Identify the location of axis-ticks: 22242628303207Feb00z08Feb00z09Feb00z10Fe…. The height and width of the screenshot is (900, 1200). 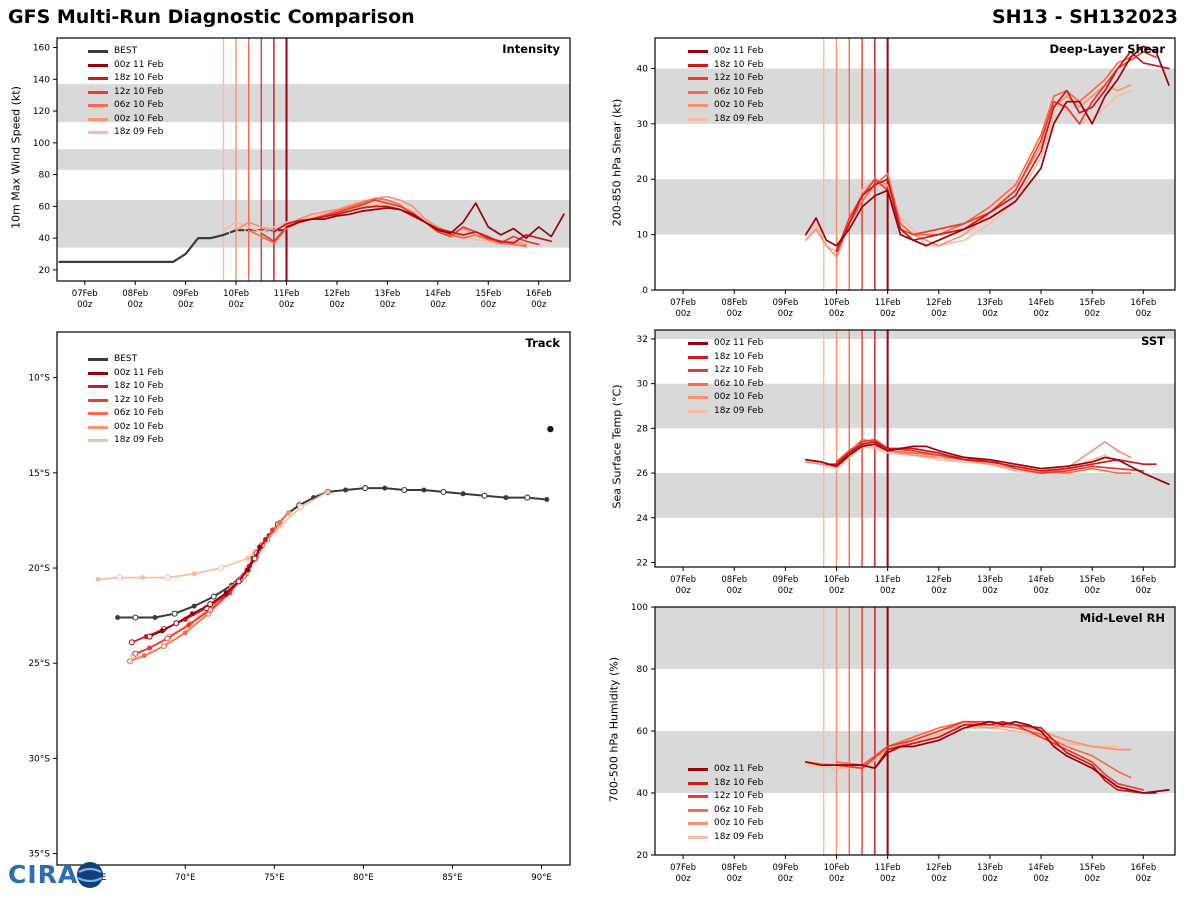
(897, 465).